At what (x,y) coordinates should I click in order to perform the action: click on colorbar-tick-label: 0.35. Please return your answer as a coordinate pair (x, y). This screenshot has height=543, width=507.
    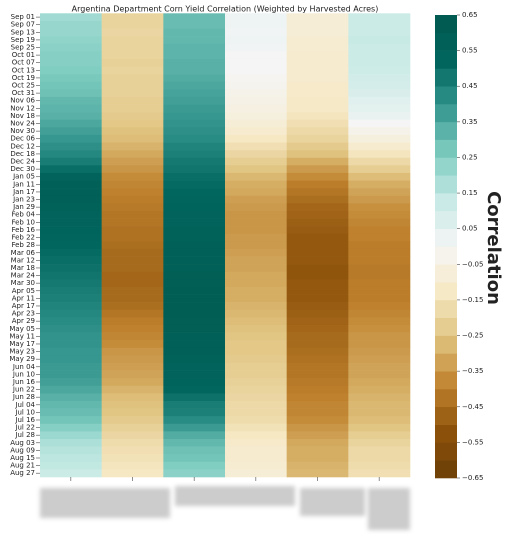
    Looking at the image, I should click on (470, 122).